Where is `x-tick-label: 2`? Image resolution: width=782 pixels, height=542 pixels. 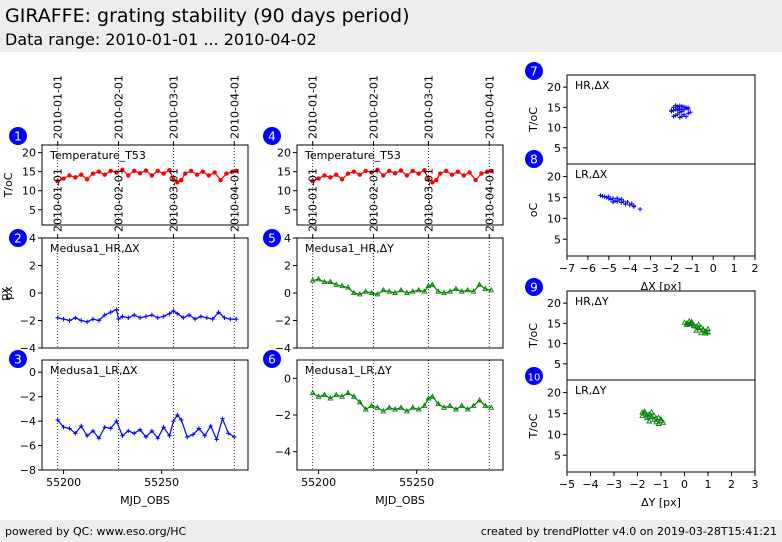
x-tick-label: 2 is located at coordinates (731, 484).